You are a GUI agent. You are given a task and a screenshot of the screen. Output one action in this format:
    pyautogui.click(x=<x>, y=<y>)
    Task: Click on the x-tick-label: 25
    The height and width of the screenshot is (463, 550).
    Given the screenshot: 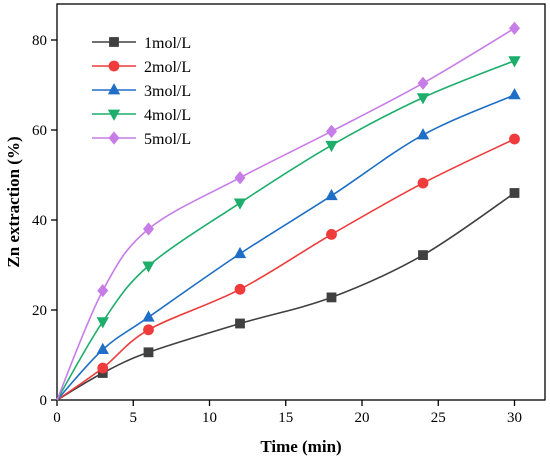 What is the action you would take?
    pyautogui.click(x=438, y=418)
    